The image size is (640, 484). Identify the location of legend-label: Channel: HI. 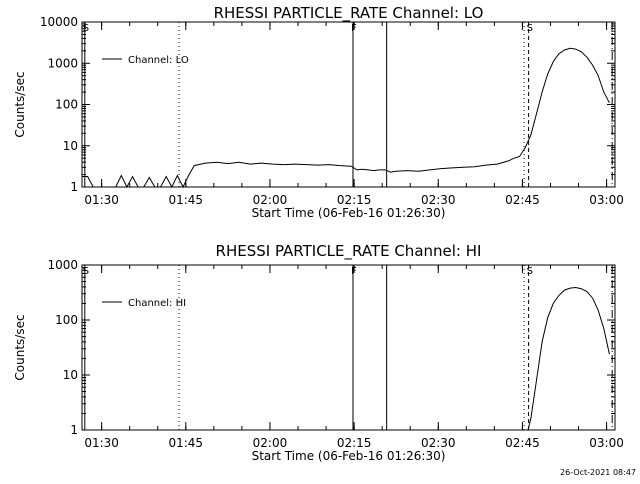
(157, 303).